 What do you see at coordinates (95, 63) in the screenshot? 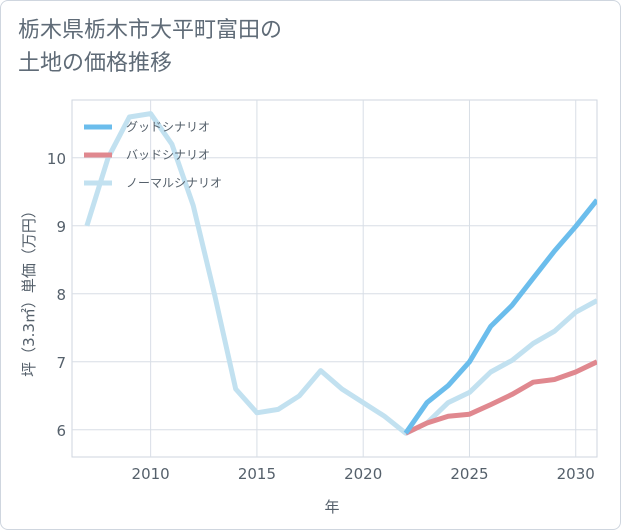
I see `title-line-2: 土地の価格推移` at bounding box center [95, 63].